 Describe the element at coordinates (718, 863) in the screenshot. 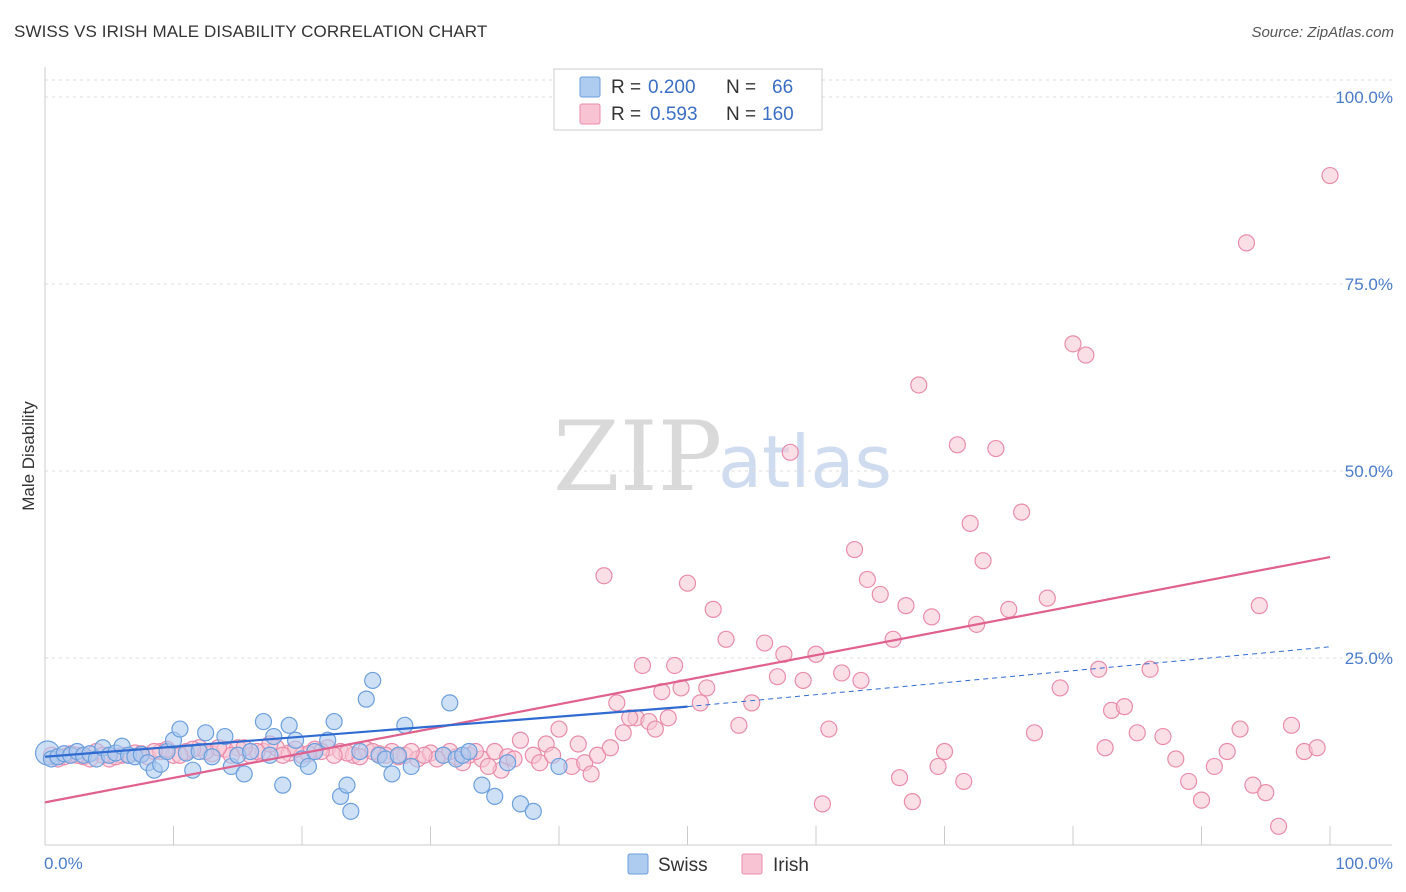

I see `x-tick-labels: 0.0% 100.0%` at that location.